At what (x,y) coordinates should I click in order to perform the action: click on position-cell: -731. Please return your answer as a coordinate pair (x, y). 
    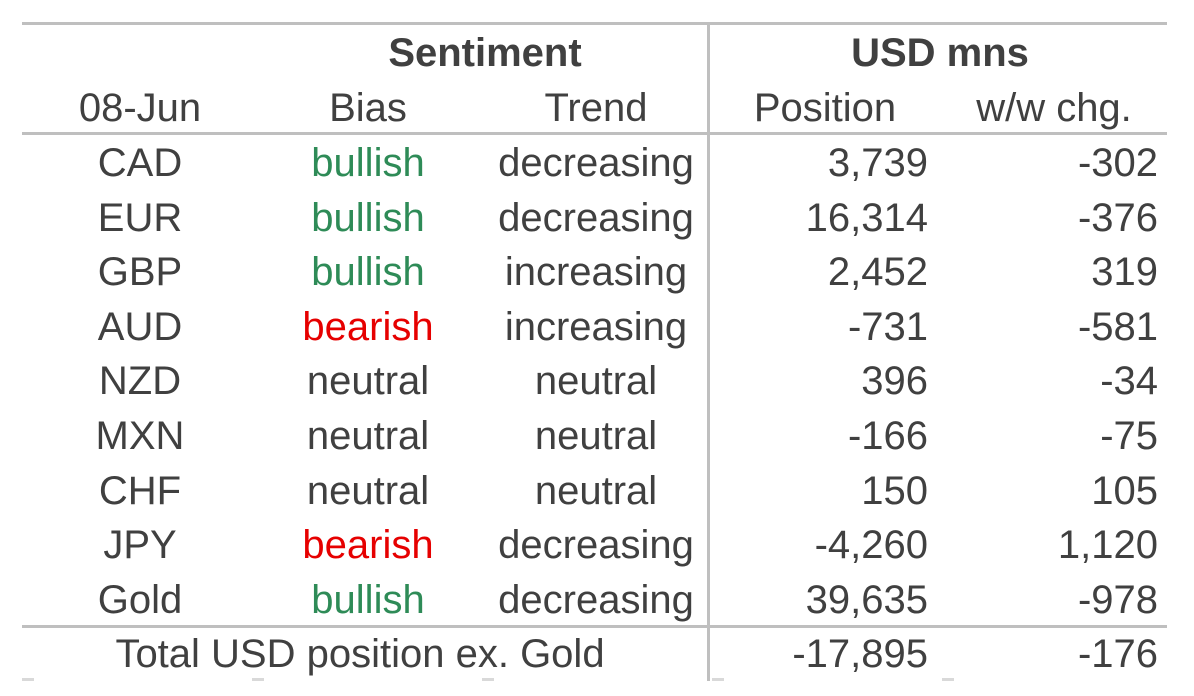
    Looking at the image, I should click on (887, 327).